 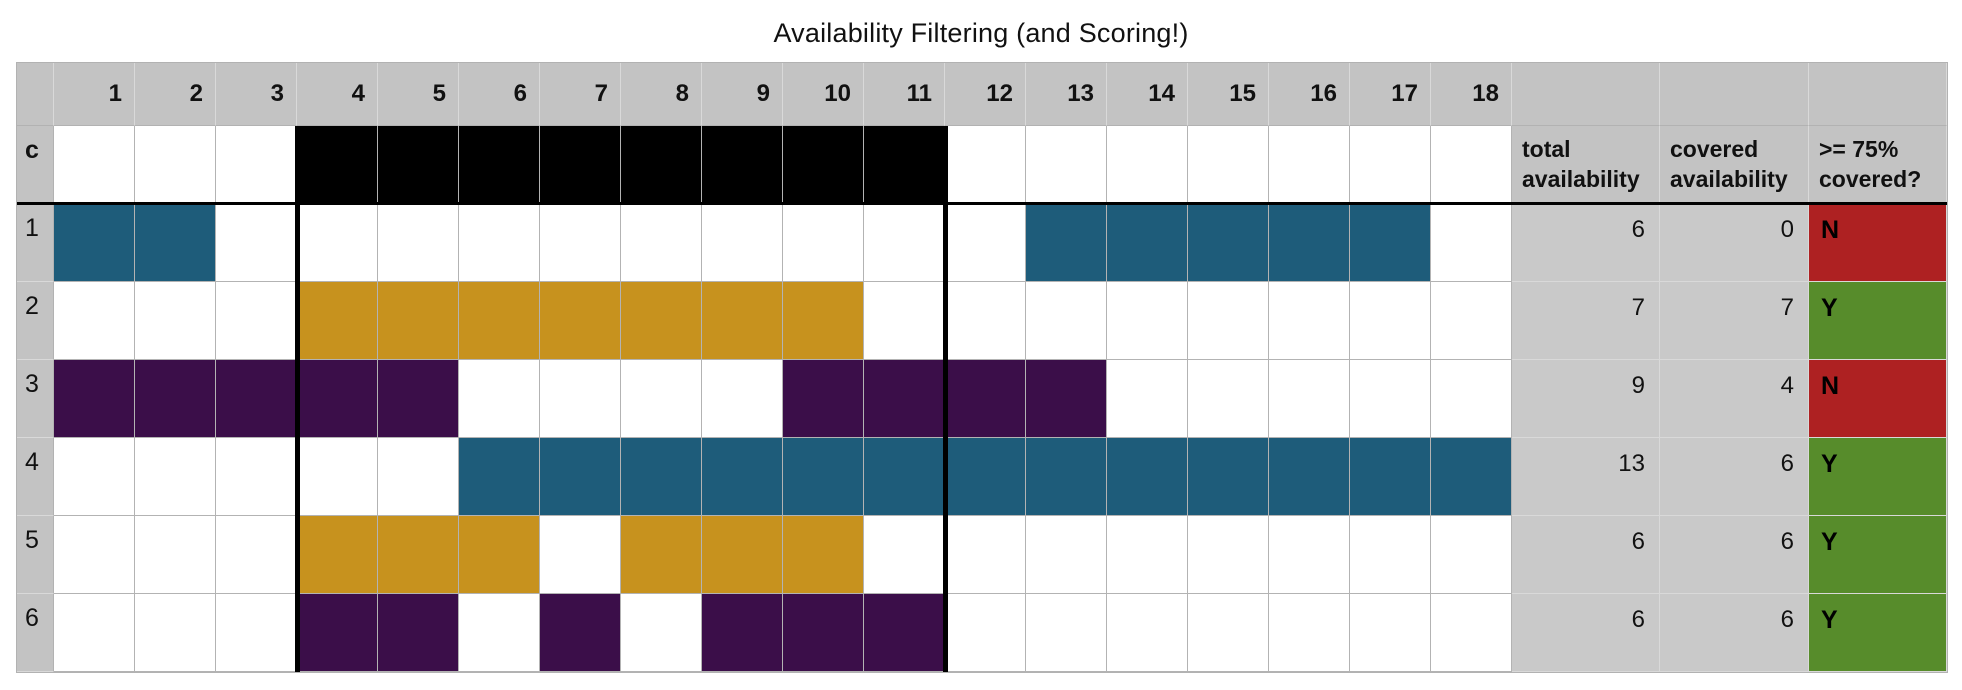 What do you see at coordinates (35, 555) in the screenshot?
I see `row-label-5: 5` at bounding box center [35, 555].